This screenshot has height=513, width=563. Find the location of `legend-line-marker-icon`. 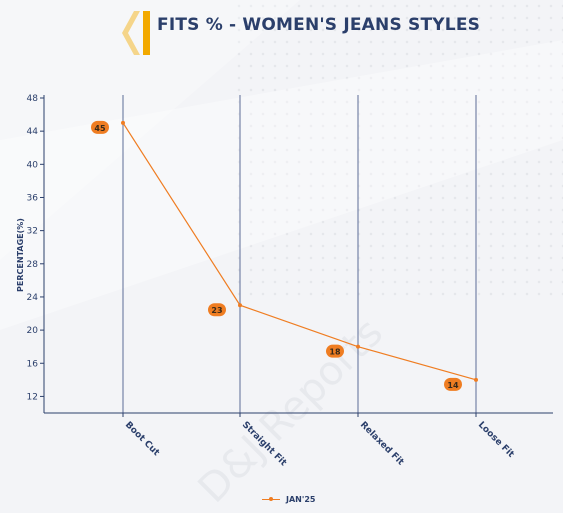

legend-line-marker-icon is located at coordinates (271, 499).